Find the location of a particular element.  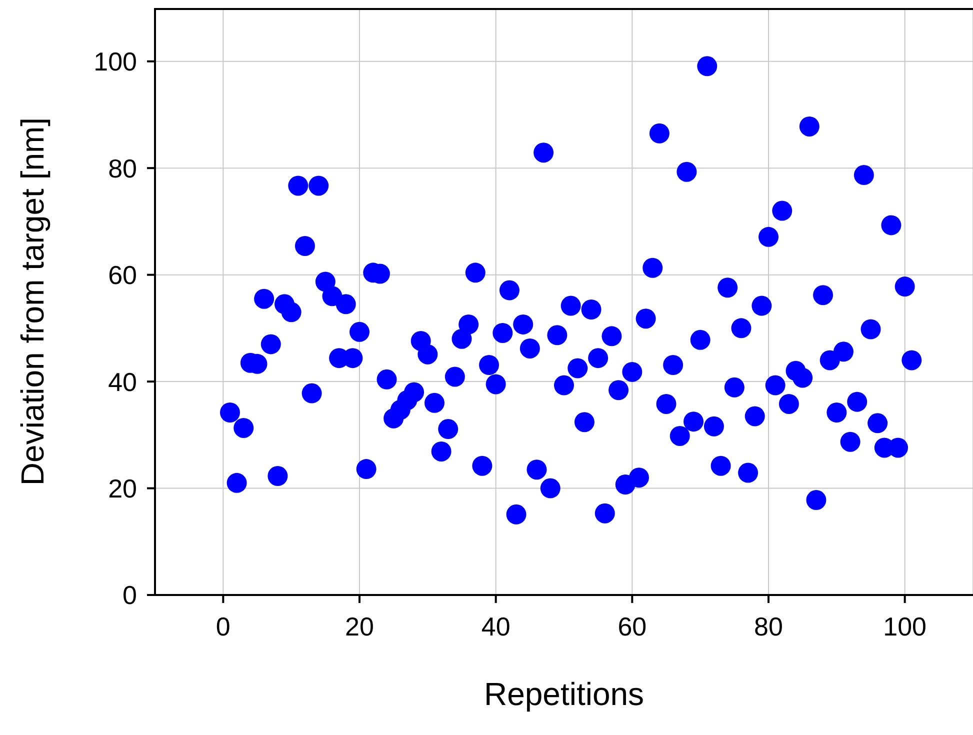

y-tick-label: 40 is located at coordinates (122, 381).